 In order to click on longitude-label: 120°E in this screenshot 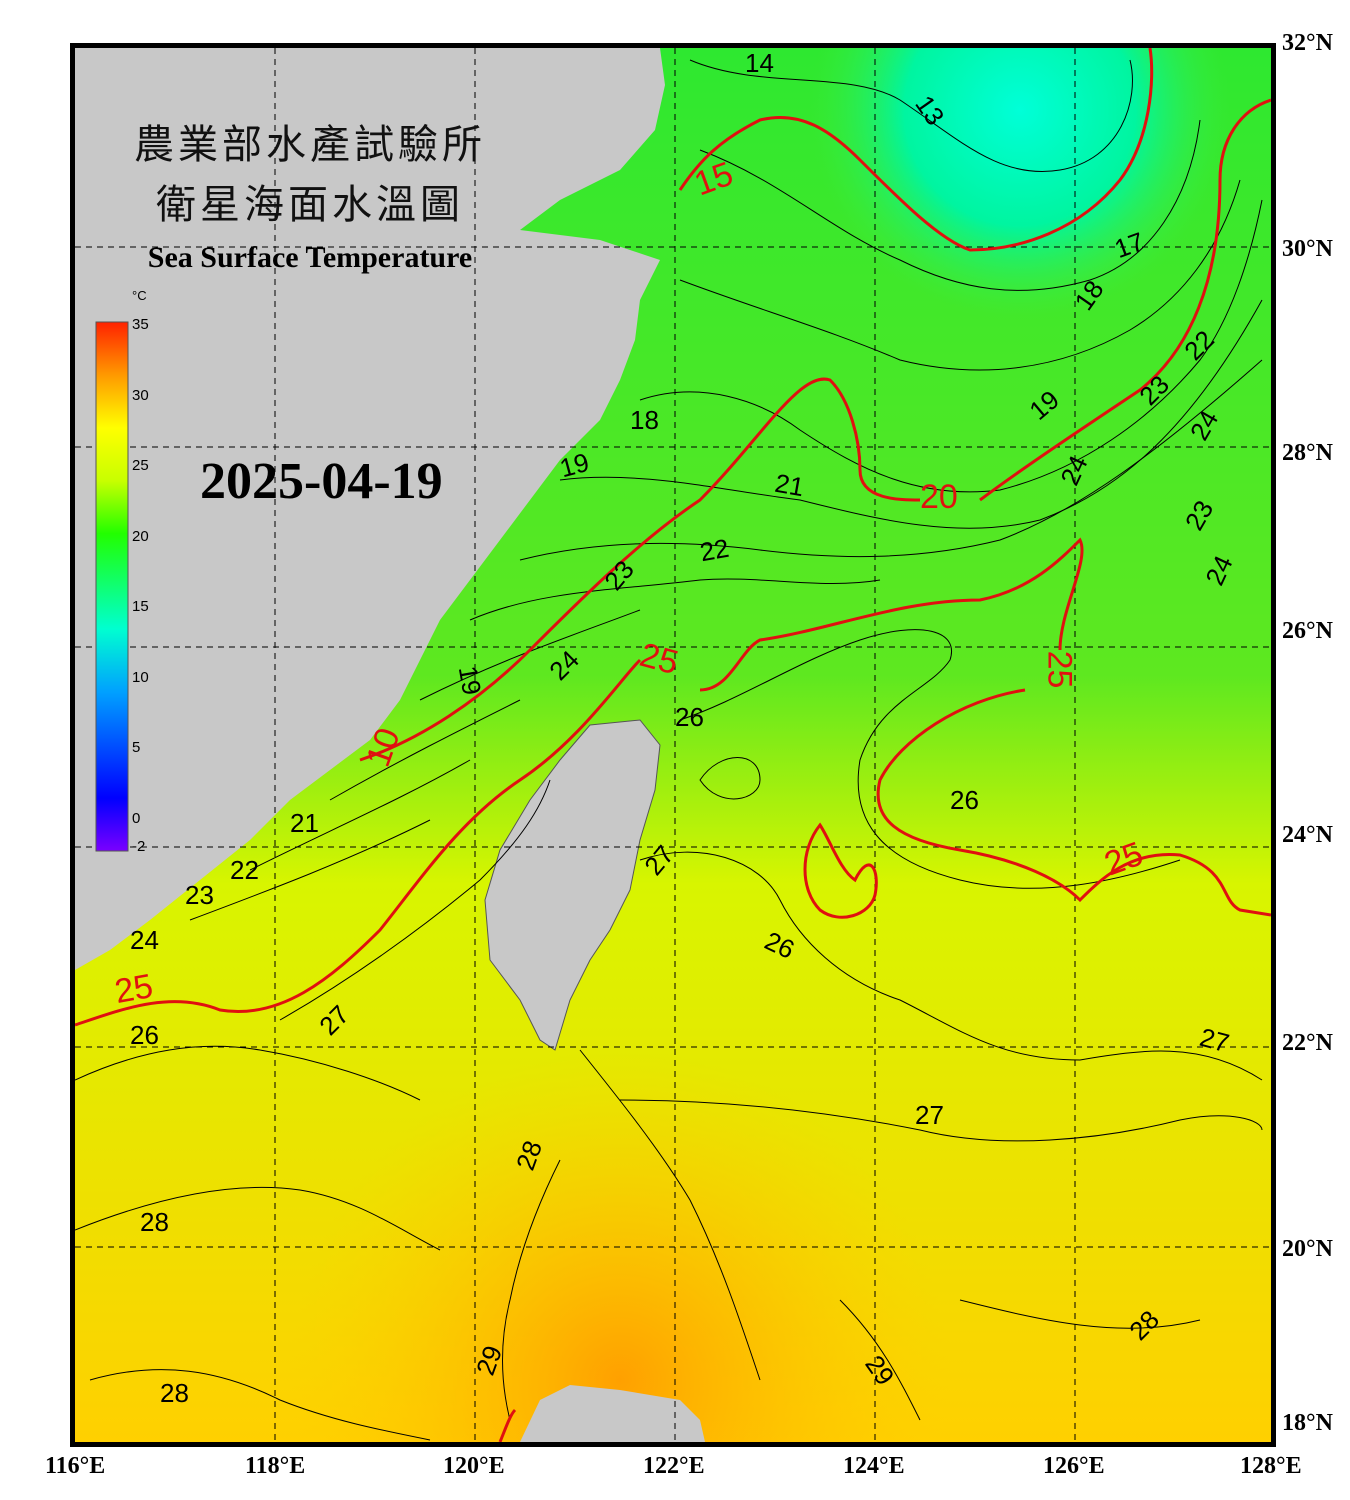, I will do `click(474, 1466)`.